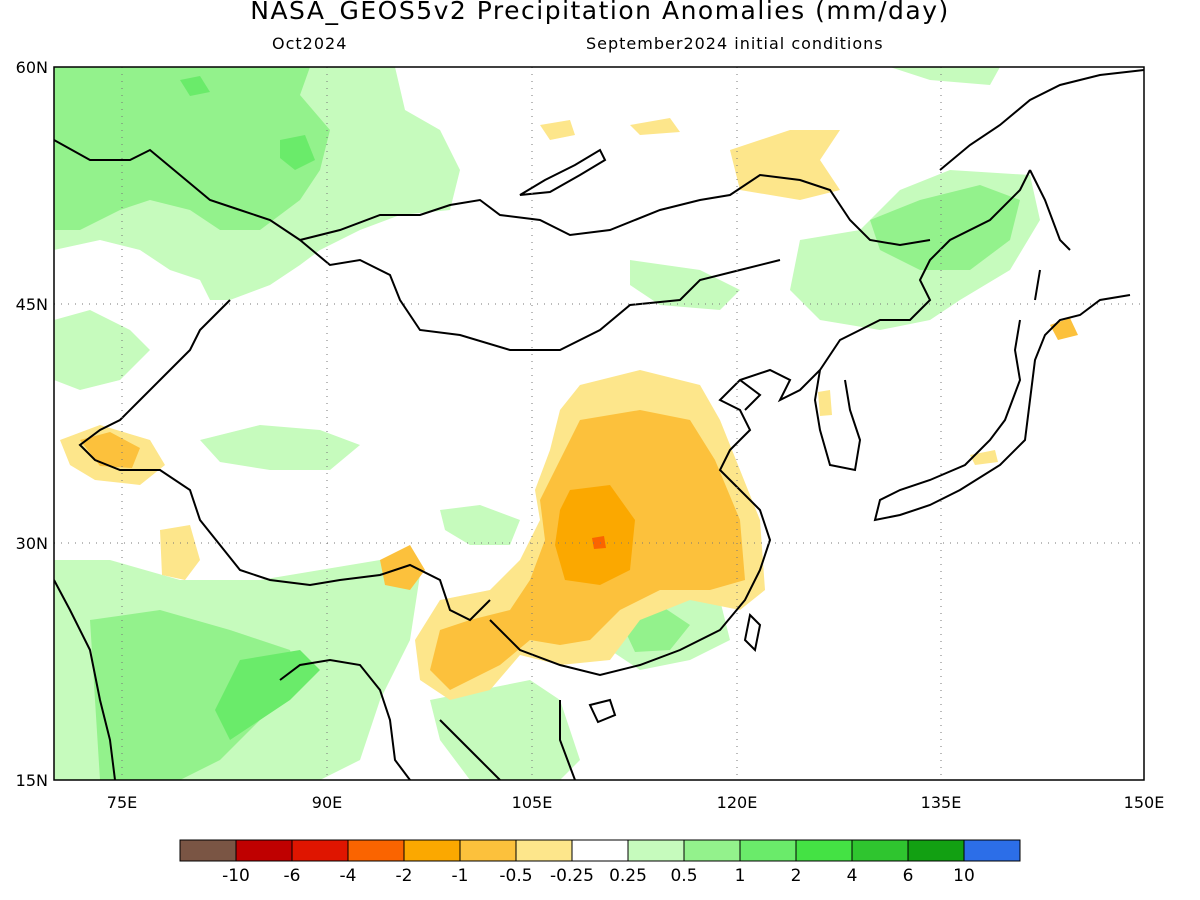  What do you see at coordinates (515, 876) in the screenshot?
I see `colorbar-label: -0.5` at bounding box center [515, 876].